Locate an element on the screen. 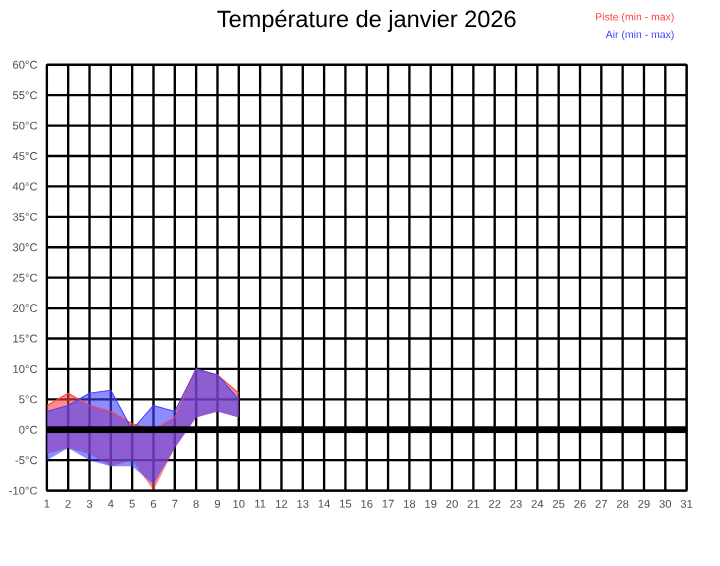 The width and height of the screenshot is (720, 566). chart-title: Température de janvier 2026 is located at coordinates (366, 21).